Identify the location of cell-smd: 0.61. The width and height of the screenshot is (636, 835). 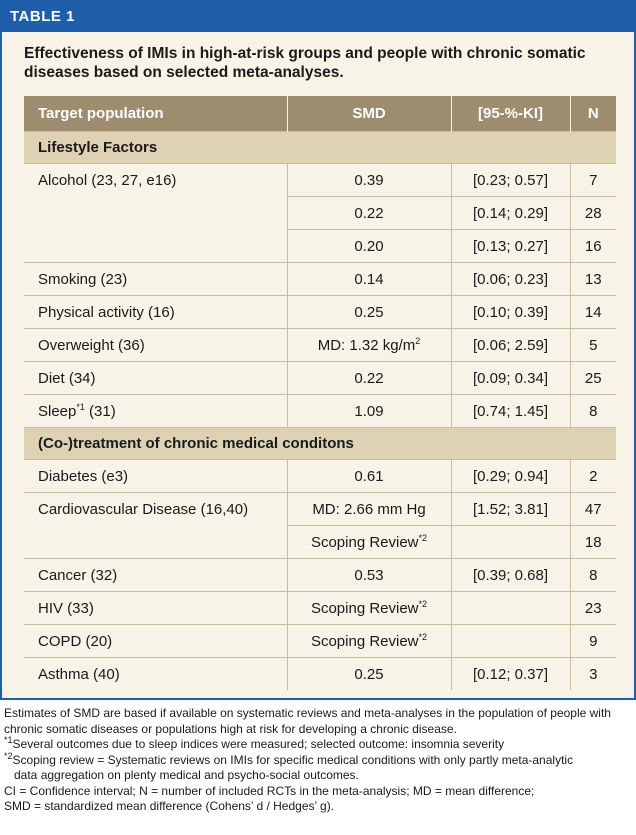
(368, 476).